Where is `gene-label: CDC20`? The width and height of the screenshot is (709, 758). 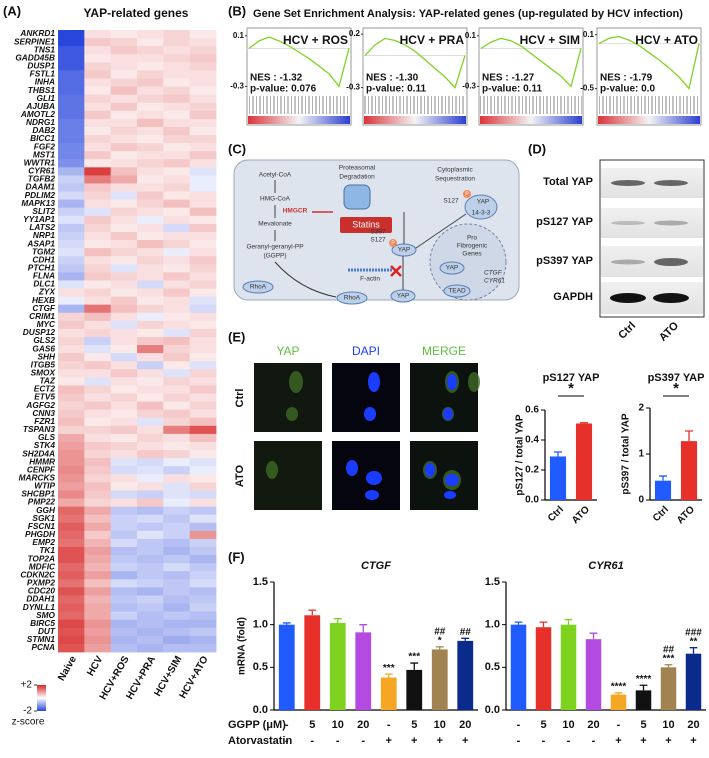
gene-label: CDC20 is located at coordinates (42, 591).